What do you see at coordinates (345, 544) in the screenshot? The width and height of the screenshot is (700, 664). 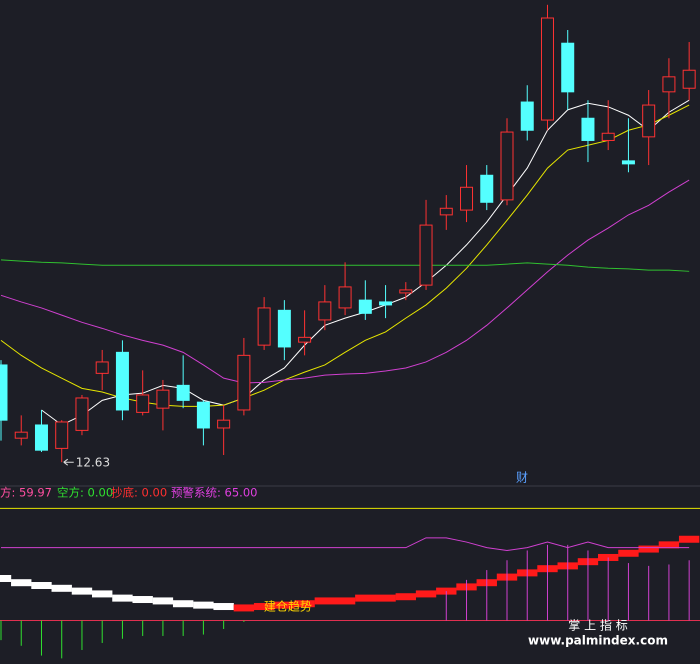 I see `indicator-line` at bounding box center [345, 544].